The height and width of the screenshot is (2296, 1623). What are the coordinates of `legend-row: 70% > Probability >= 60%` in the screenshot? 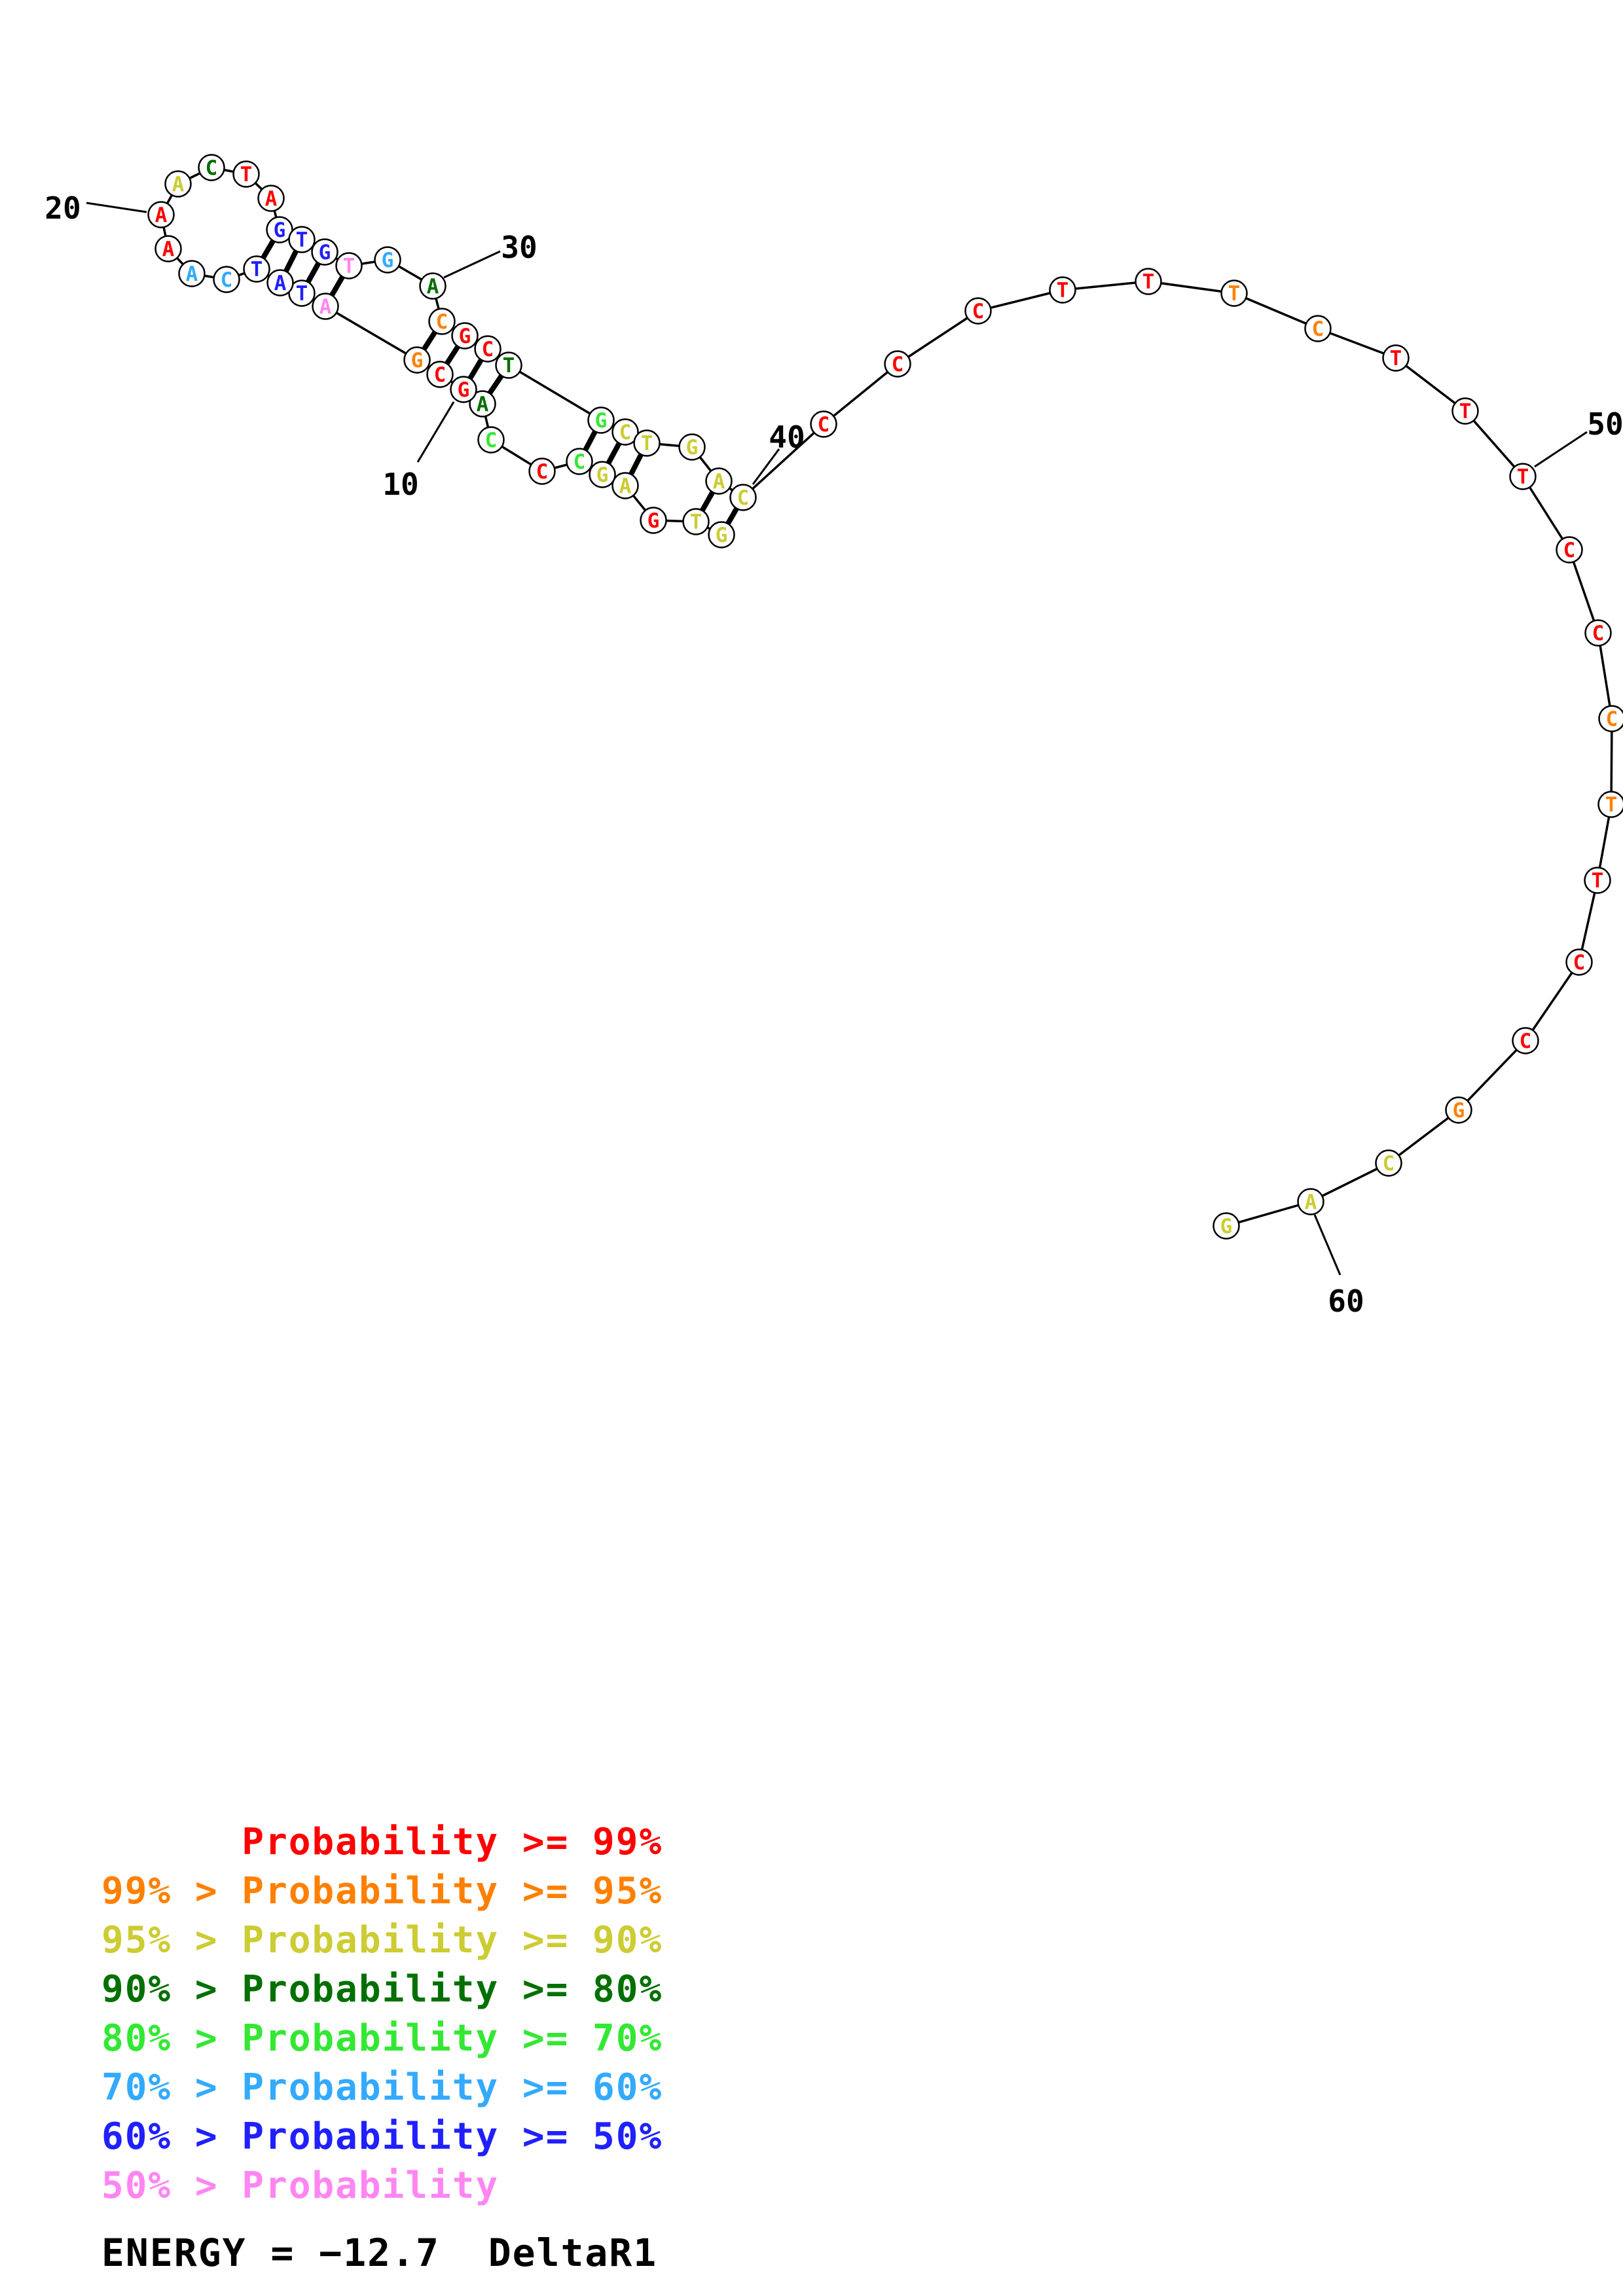 It's located at (382, 2087).